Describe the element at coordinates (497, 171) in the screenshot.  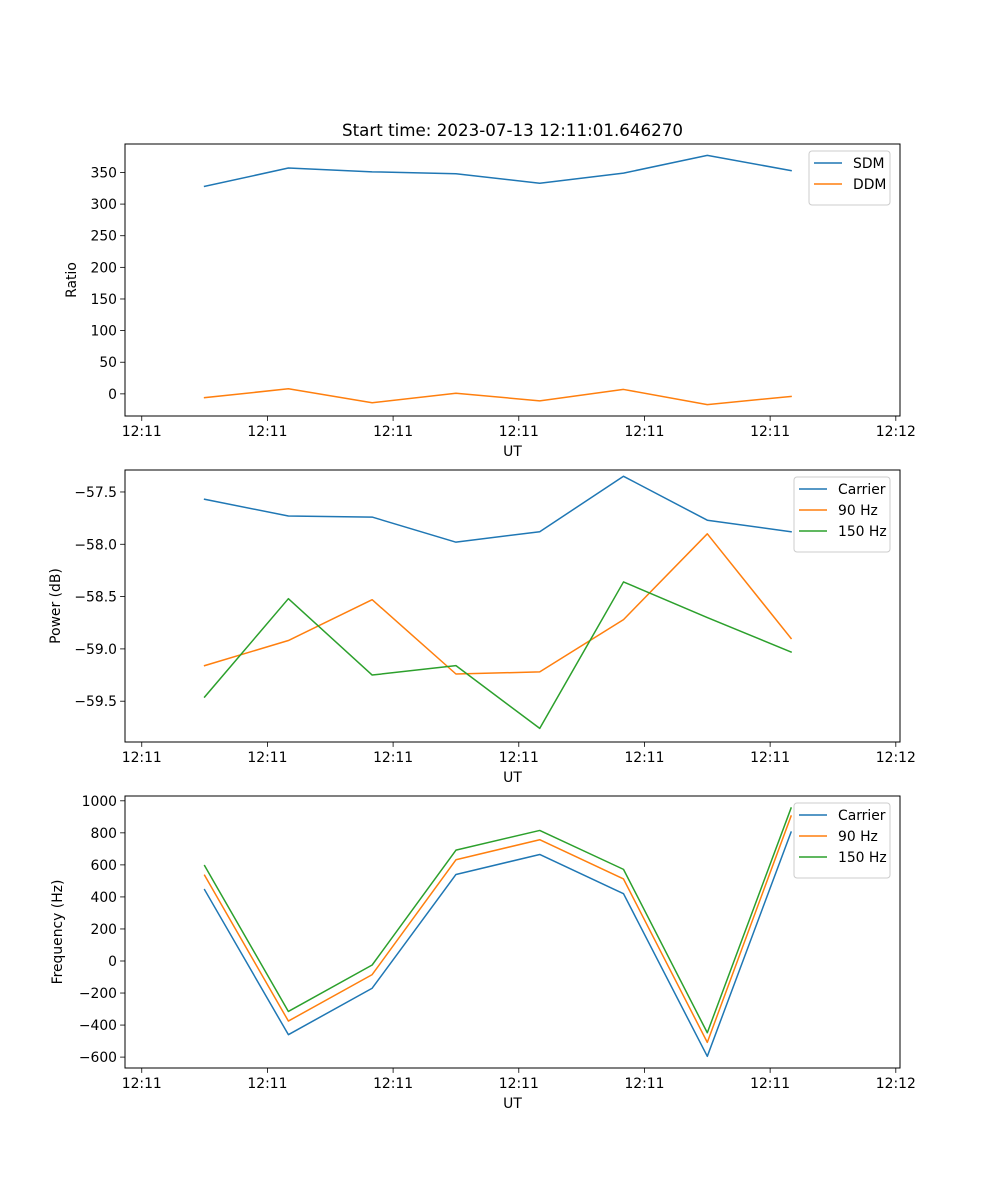
I see `series-line-sdm` at that location.